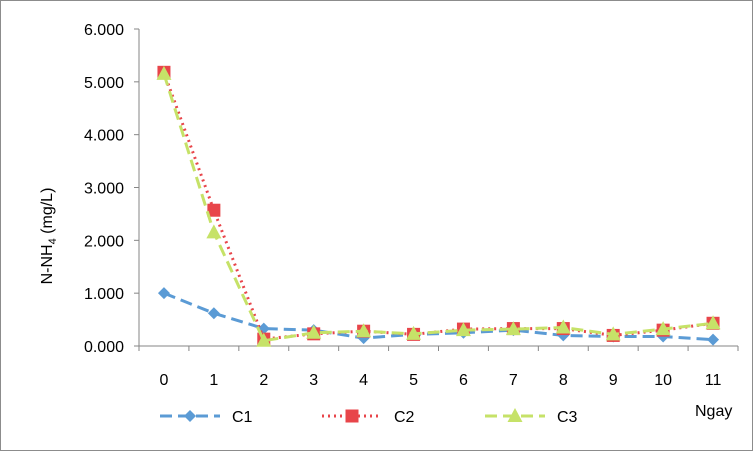 This screenshot has height=451, width=753. Describe the element at coordinates (313, 380) in the screenshot. I see `x-tick-label: 3` at that location.